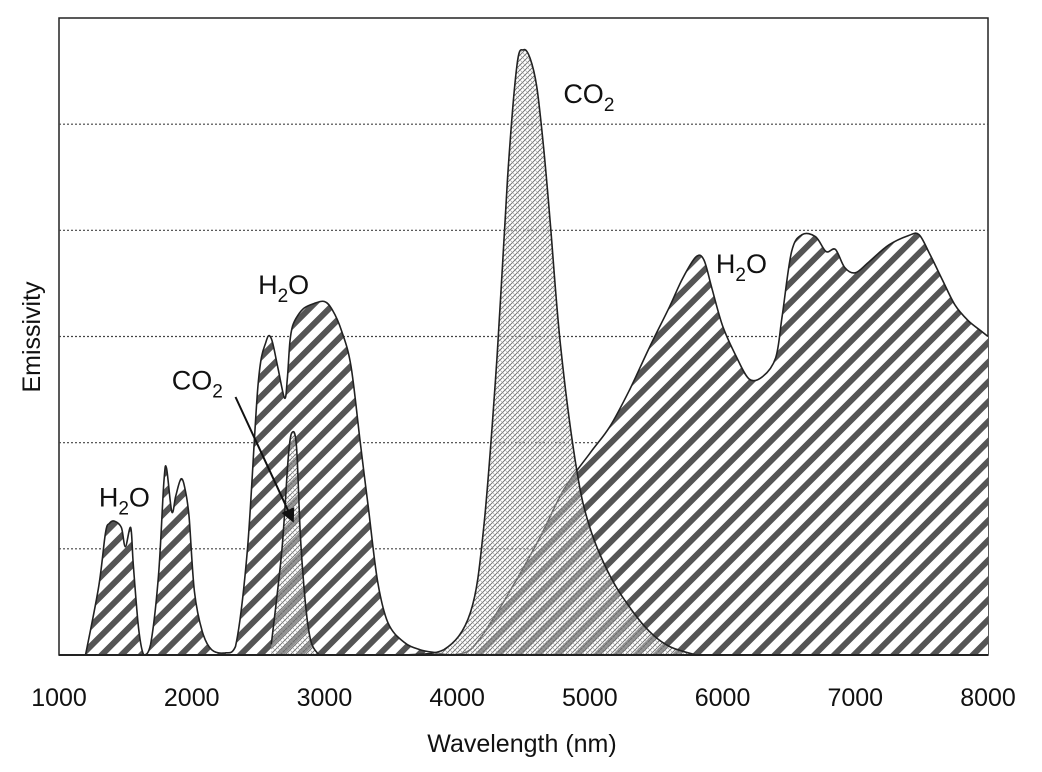 Image resolution: width=1042 pixels, height=772 pixels. I want to click on band-label-4: CO2, so click(588, 97).